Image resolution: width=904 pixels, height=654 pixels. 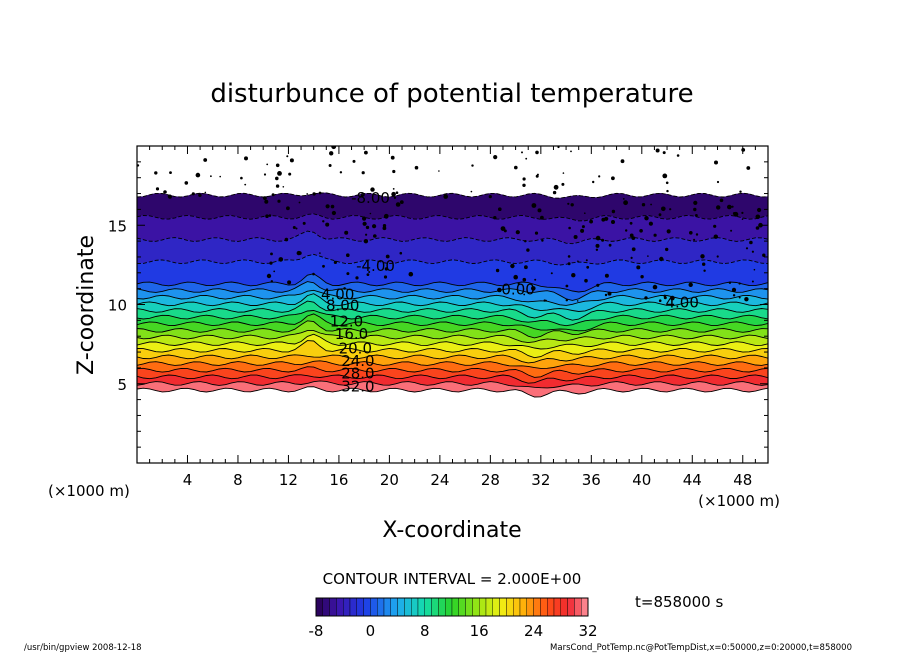 I want to click on colorbar-tick-label: 0, so click(x=371, y=631).